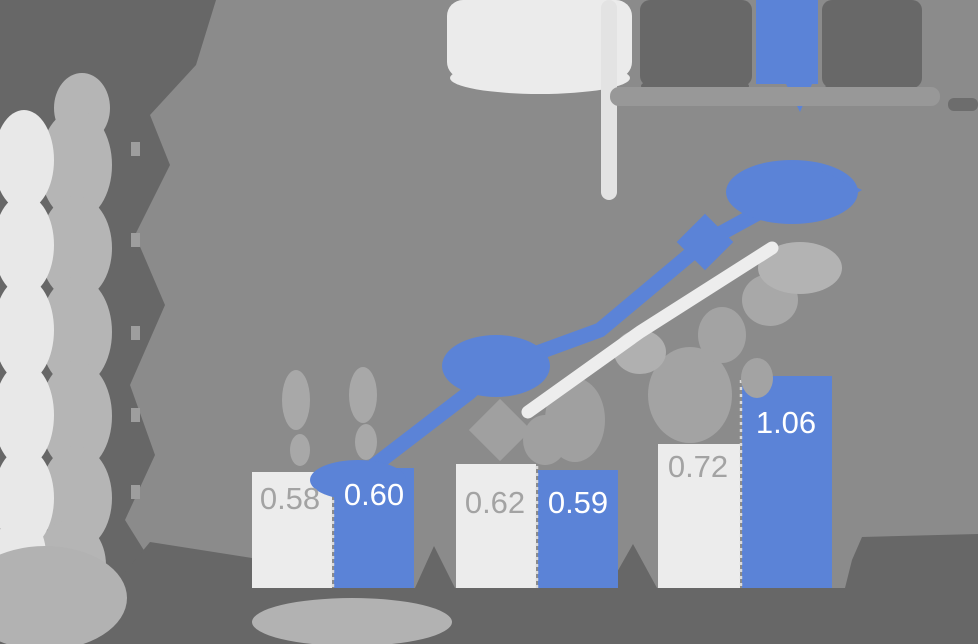 This screenshot has height=644, width=978. I want to click on bar-light-group3, so click(699, 516).